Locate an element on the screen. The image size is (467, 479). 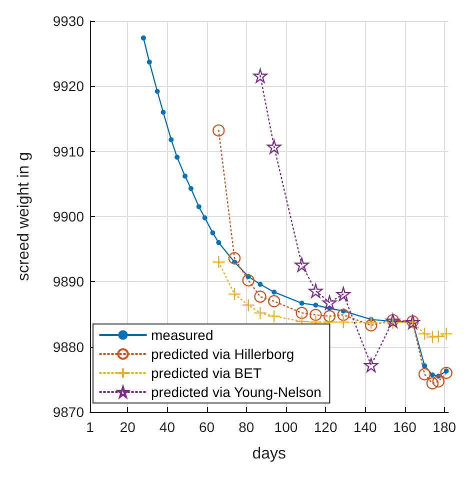
y-tick-label: 9890 is located at coordinates (68, 282).